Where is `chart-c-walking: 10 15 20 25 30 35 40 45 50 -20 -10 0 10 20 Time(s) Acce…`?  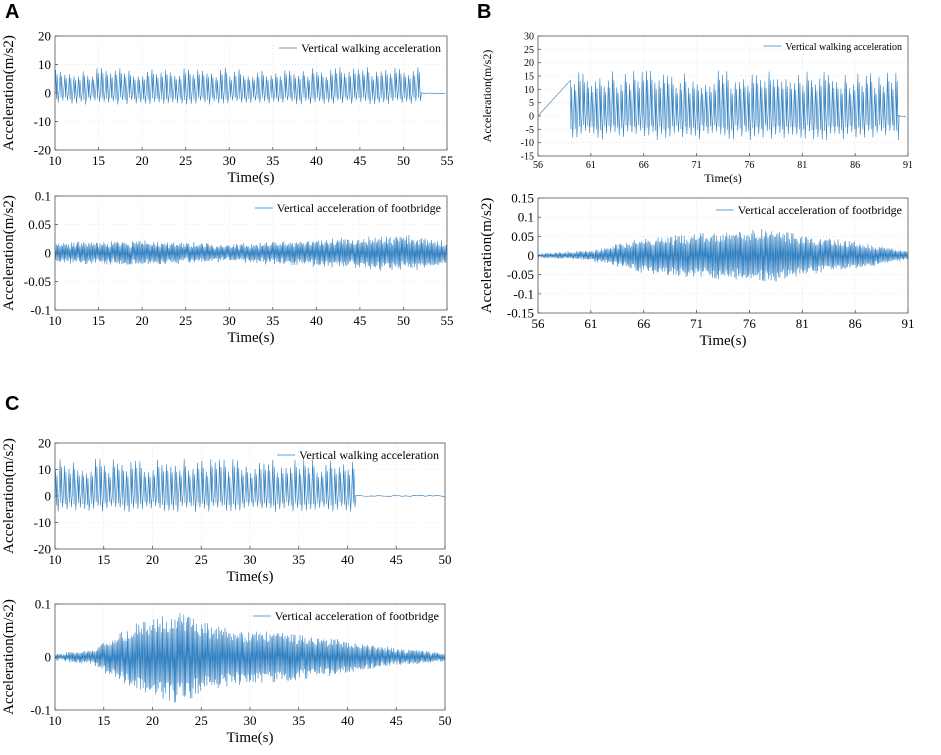
chart-c-walking: 10 15 20 25 30 35 40 45 50 -20 -10 0 10 20 Time(s) Acce… is located at coordinates (226, 510).